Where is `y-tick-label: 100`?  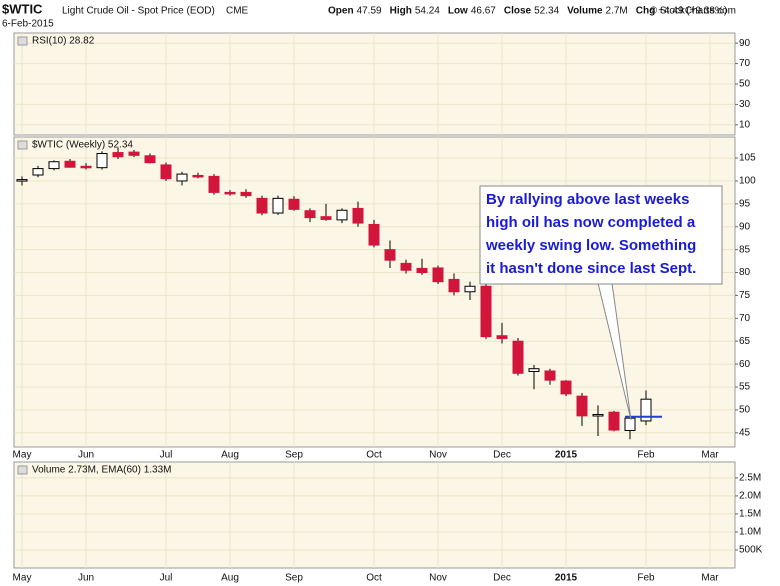
y-tick-label: 100 is located at coordinates (747, 181).